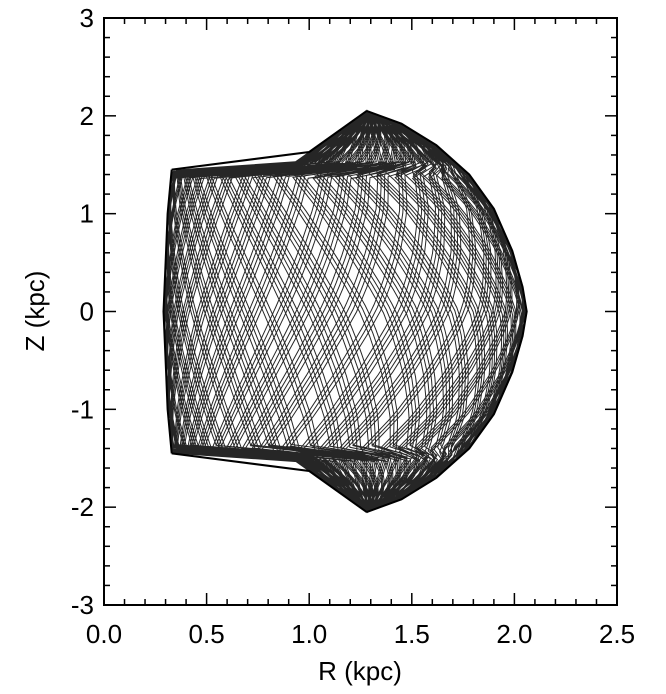 The height and width of the screenshot is (694, 666). What do you see at coordinates (207, 634) in the screenshot?
I see `x-tick-label: 0.5` at bounding box center [207, 634].